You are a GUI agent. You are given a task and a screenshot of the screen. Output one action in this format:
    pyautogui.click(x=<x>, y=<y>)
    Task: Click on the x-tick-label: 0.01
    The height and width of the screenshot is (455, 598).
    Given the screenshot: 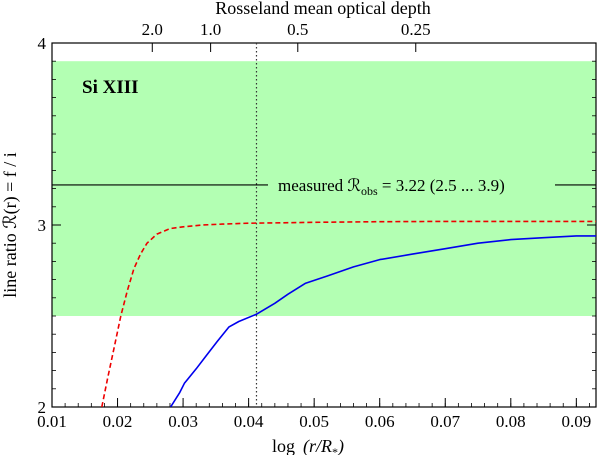 What is the action you would take?
    pyautogui.click(x=52, y=421)
    